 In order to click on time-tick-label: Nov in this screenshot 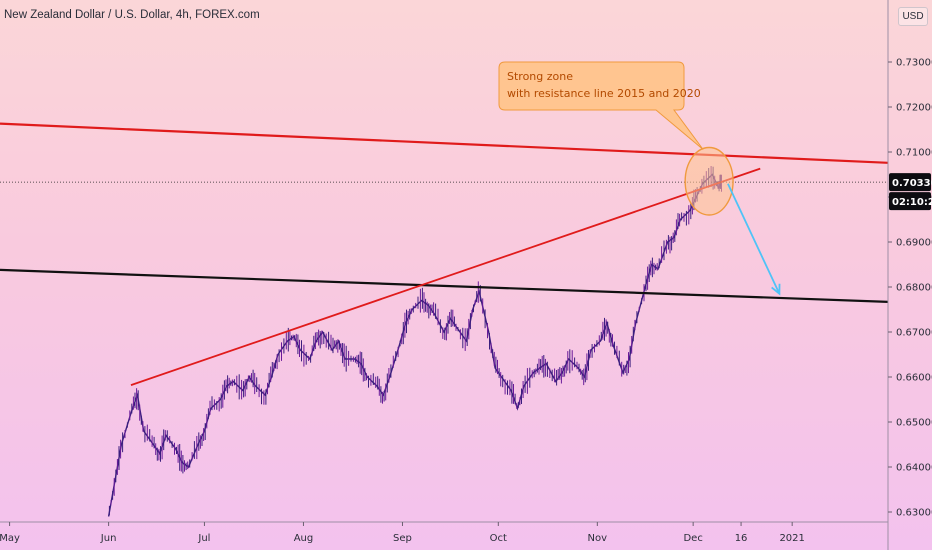, I will do `click(598, 538)`.